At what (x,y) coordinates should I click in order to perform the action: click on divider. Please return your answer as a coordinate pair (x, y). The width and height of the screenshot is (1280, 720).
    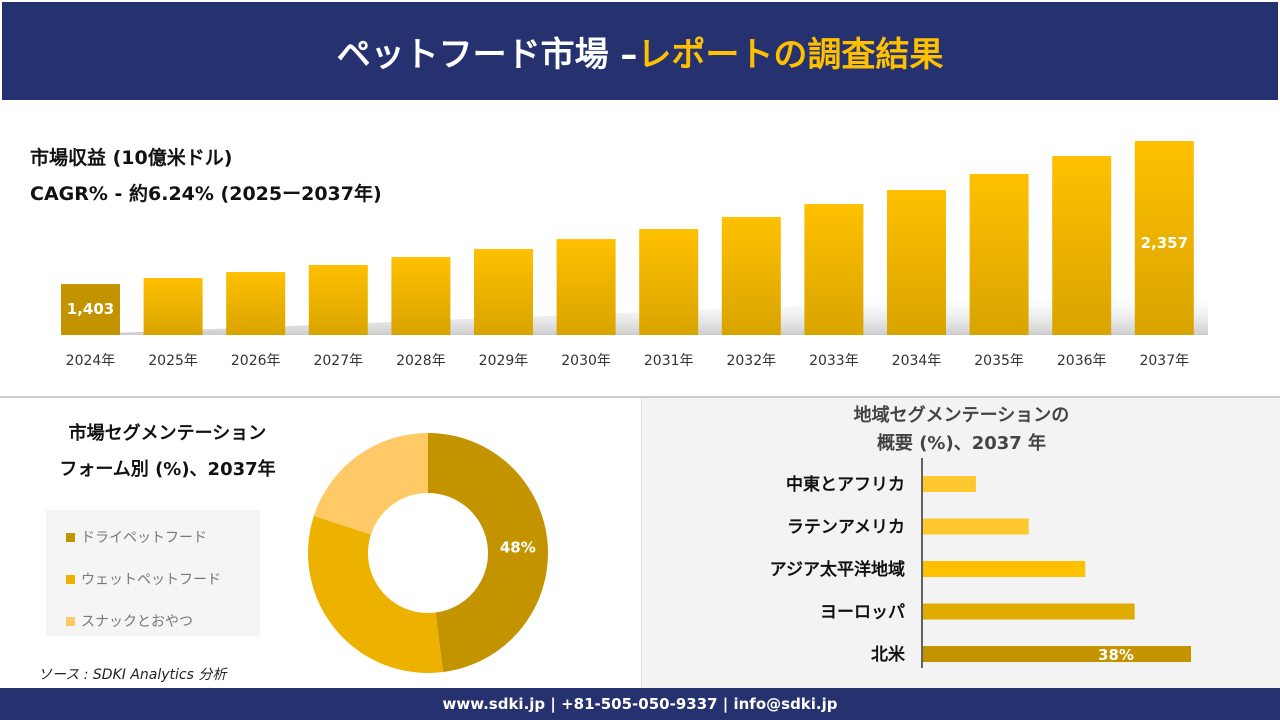
    Looking at the image, I should click on (640, 397).